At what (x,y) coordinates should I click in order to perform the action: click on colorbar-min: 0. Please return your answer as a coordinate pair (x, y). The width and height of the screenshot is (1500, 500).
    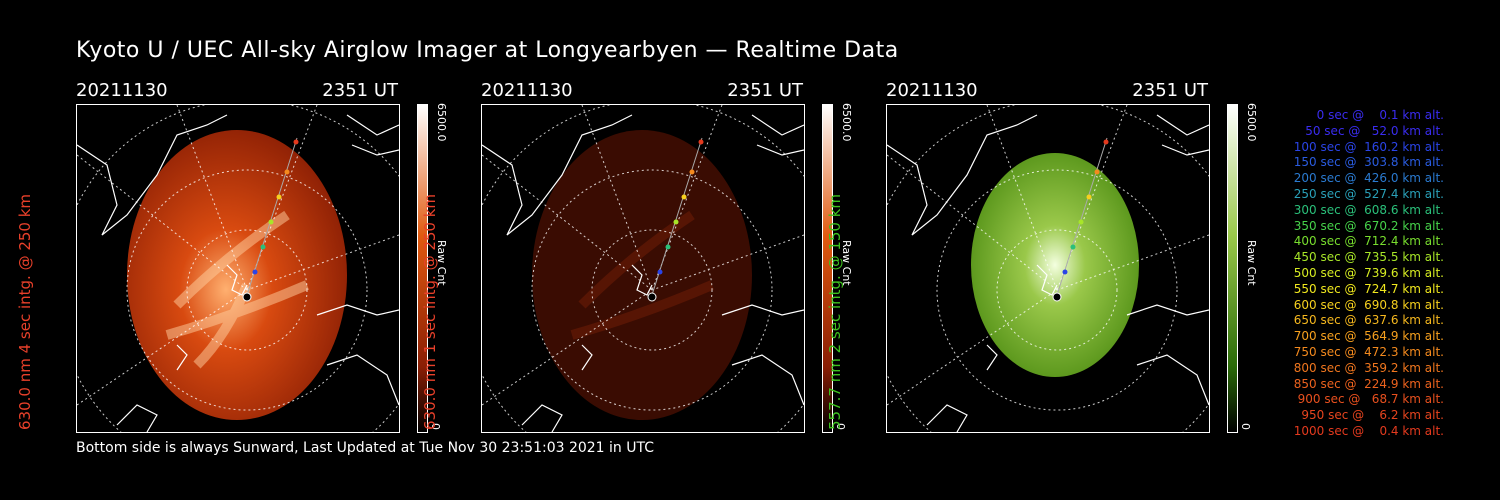
    Looking at the image, I should click on (1245, 426).